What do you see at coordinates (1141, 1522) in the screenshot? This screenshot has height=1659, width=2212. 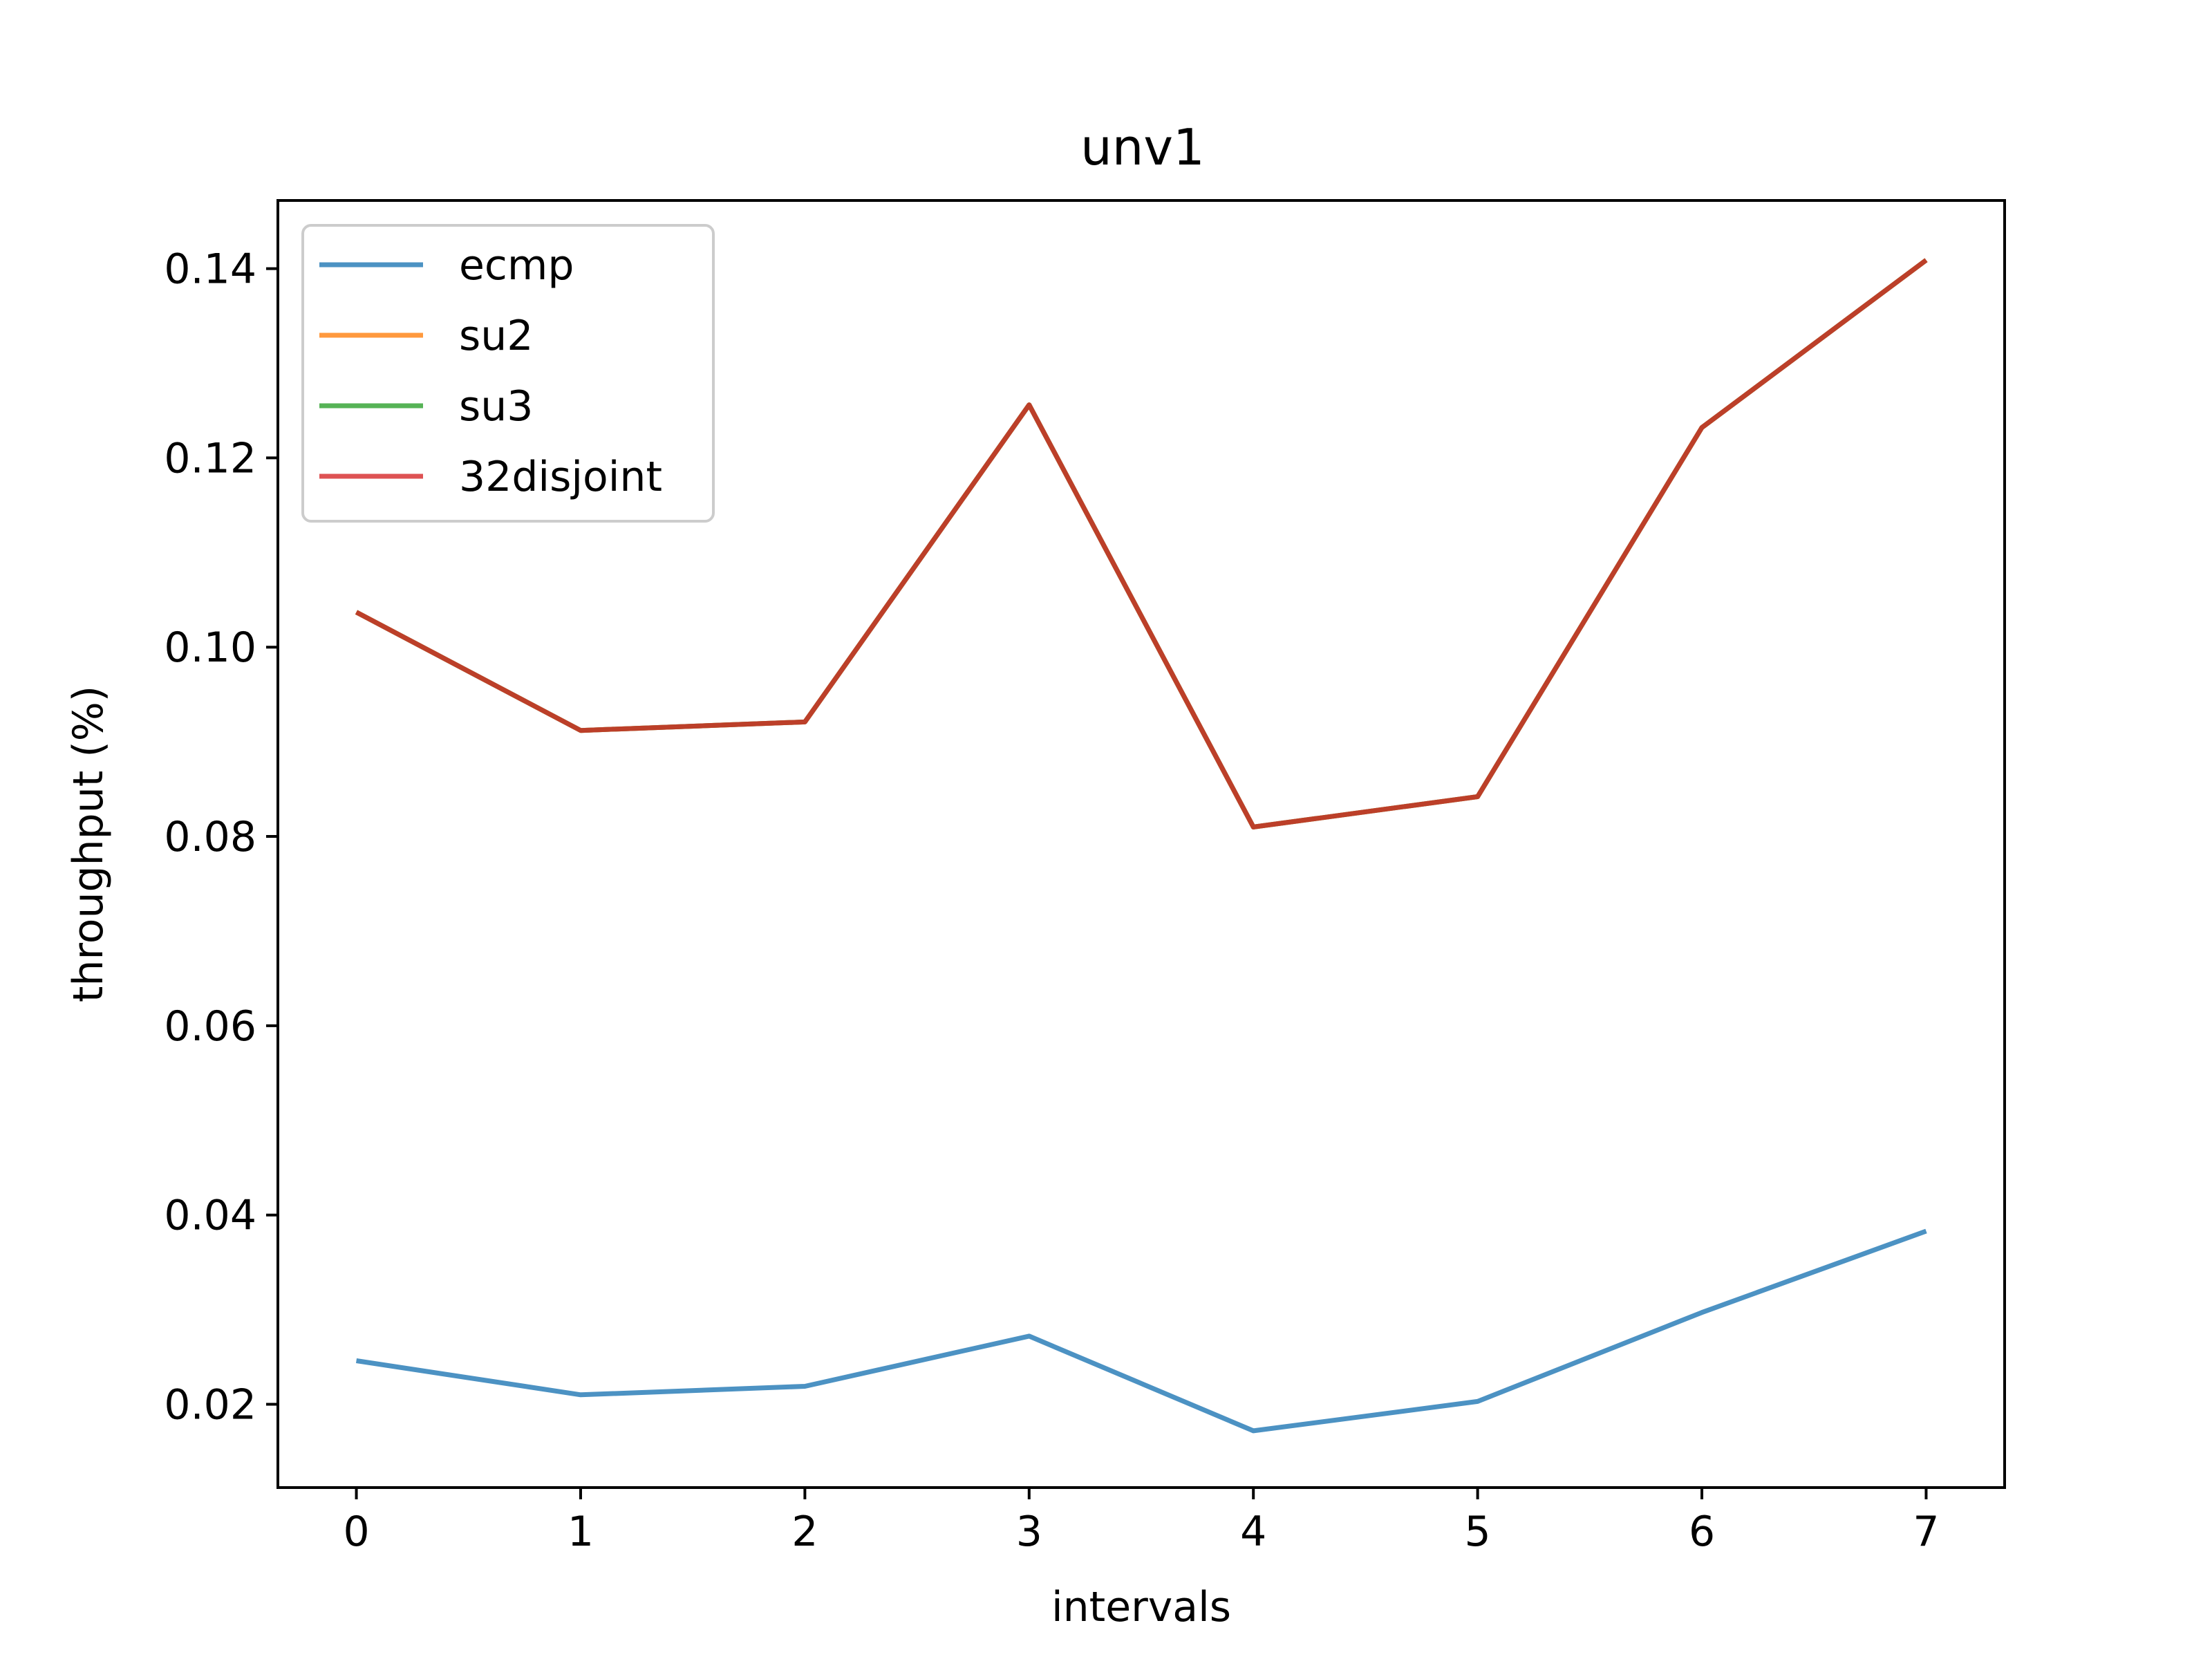 I see `x-axis: 0 1 2 3 4 5 6 7` at bounding box center [1141, 1522].